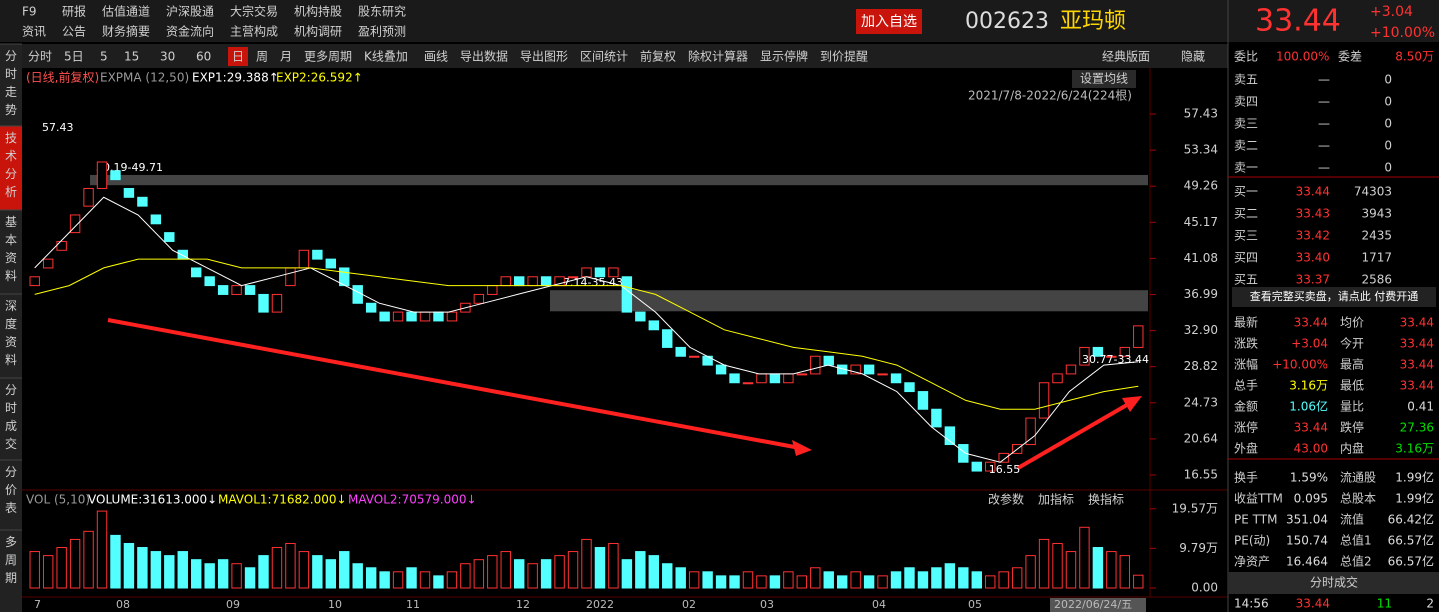 This screenshot has width=1439, height=612. I want to click on toolbar-item: 画线, so click(436, 57).